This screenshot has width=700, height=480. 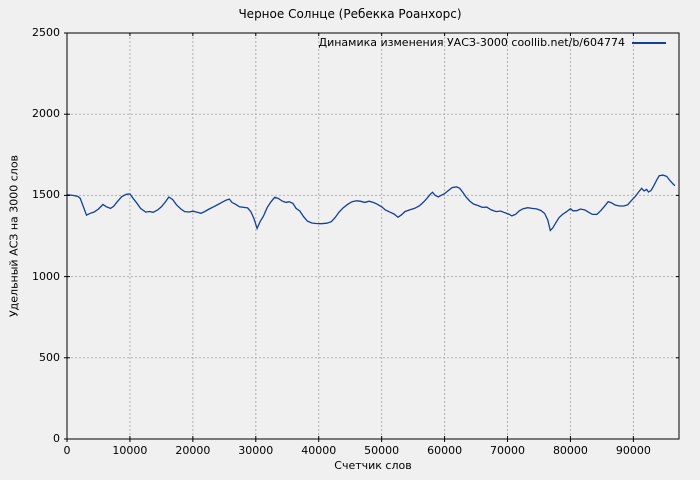 What do you see at coordinates (570, 450) in the screenshot?
I see `x-tick-label: 80000` at bounding box center [570, 450].